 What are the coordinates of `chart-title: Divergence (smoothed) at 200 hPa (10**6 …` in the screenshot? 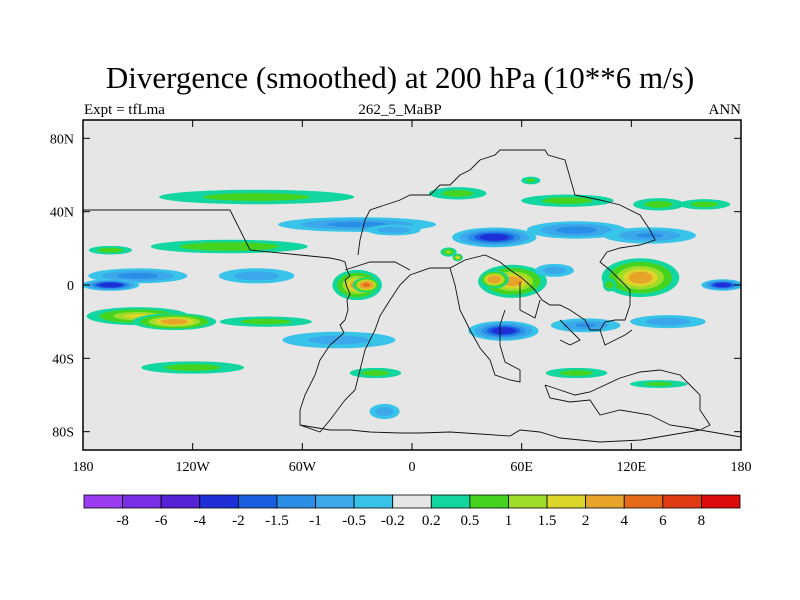 It's located at (400, 77).